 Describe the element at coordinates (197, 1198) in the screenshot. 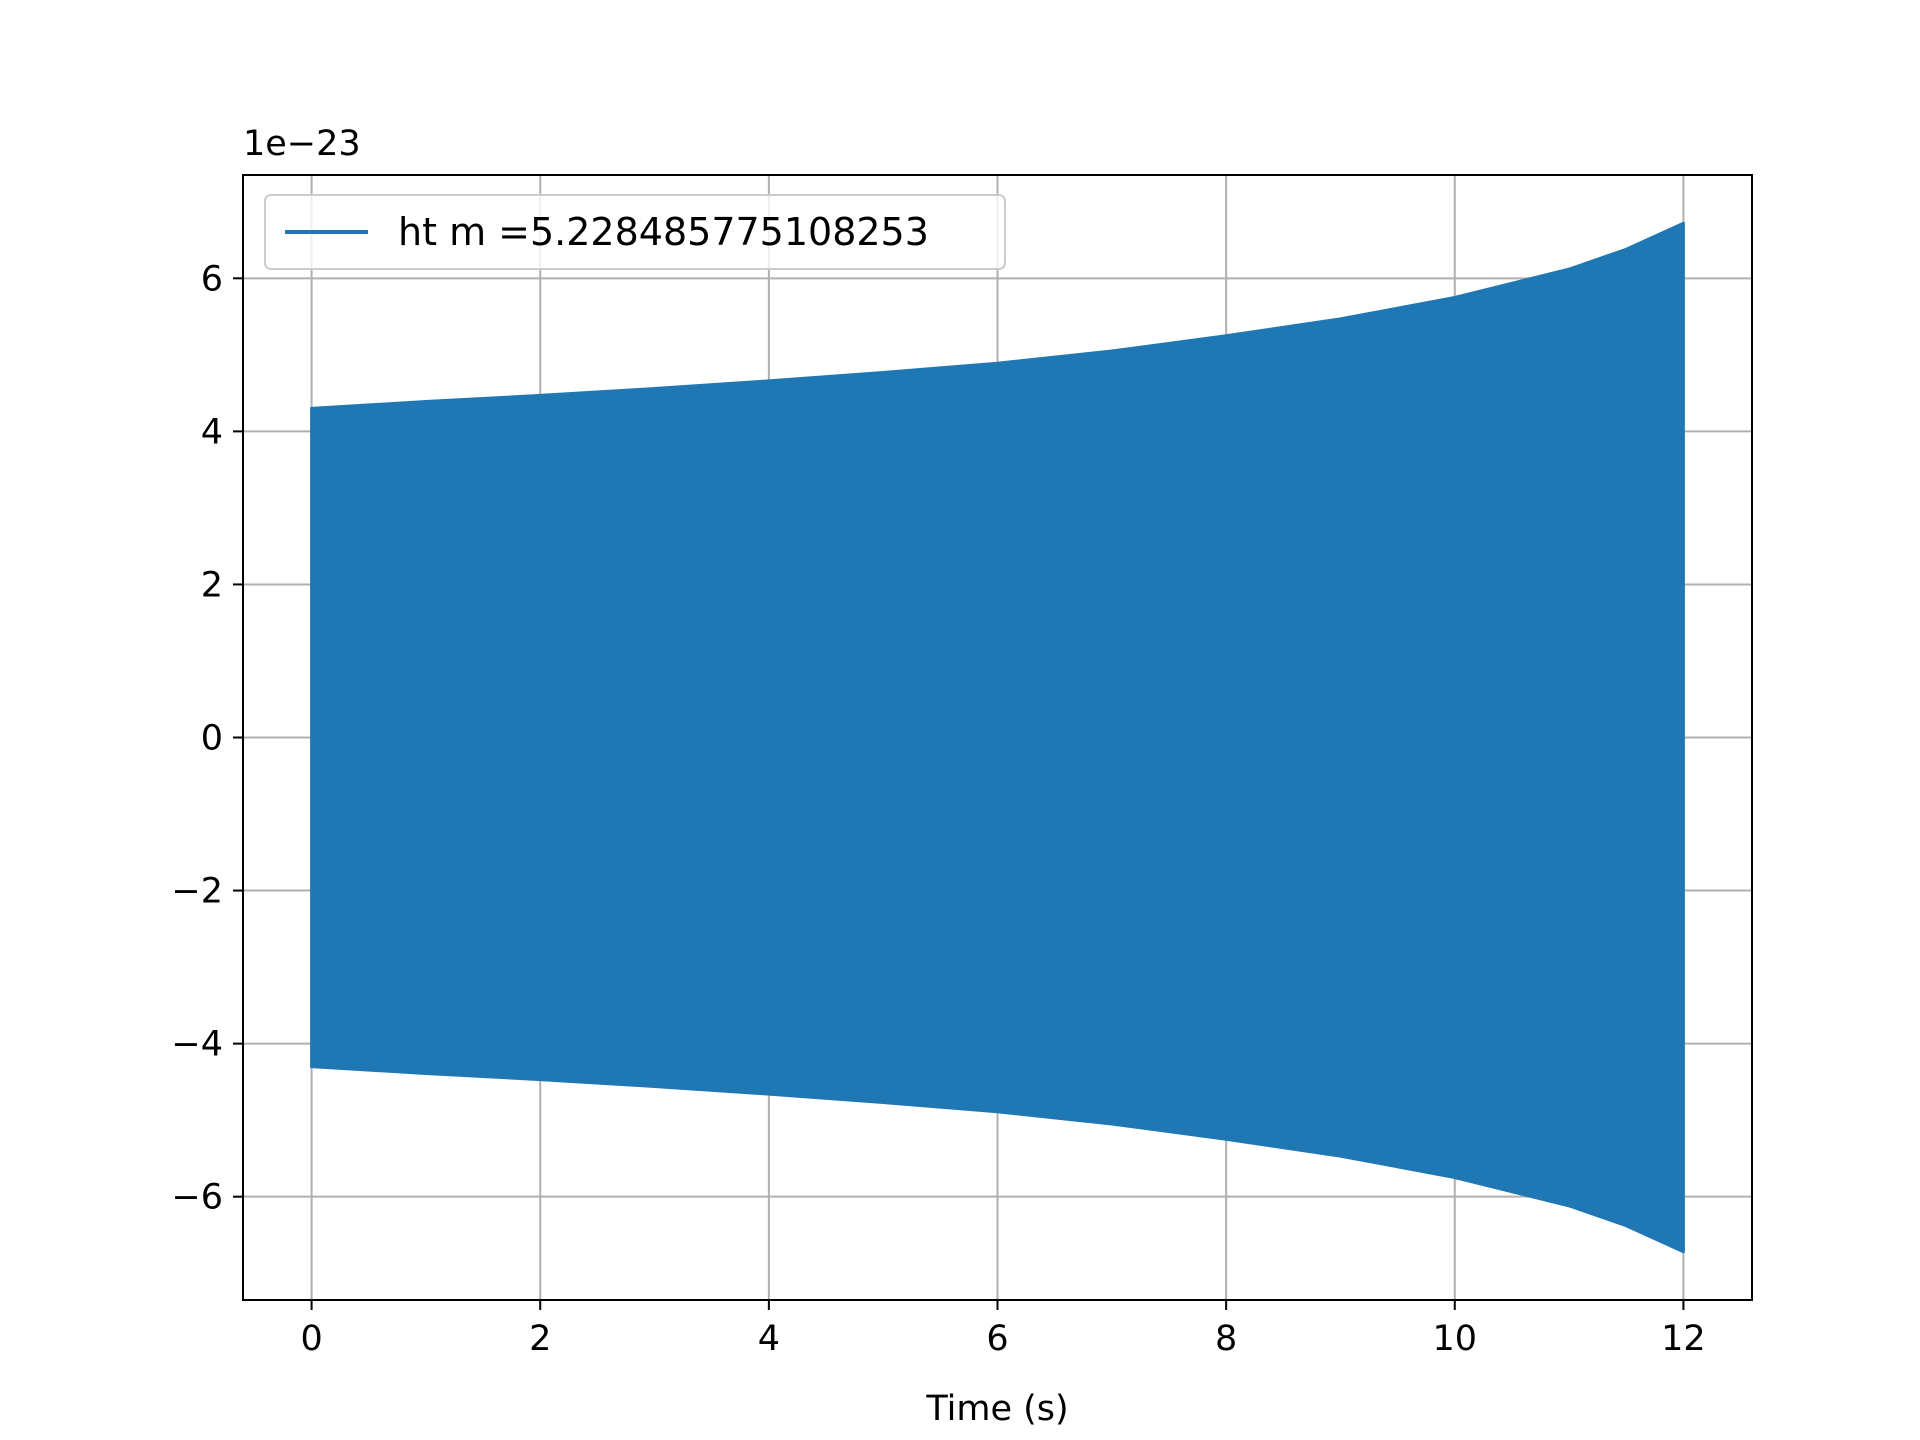

I see `y-tick-label: −6` at that location.